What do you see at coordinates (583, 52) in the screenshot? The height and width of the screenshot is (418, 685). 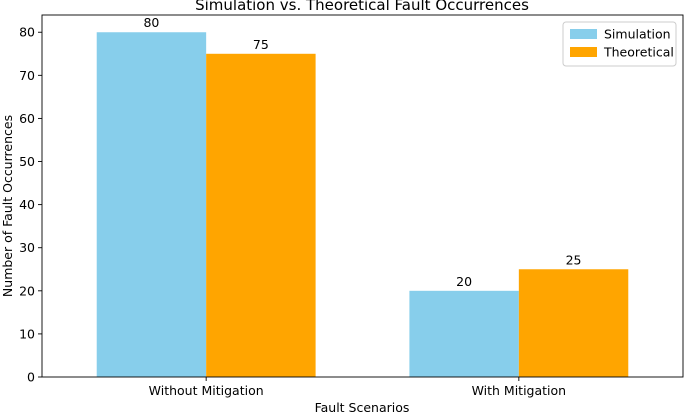 I see `legend-swatch-theoretical` at bounding box center [583, 52].